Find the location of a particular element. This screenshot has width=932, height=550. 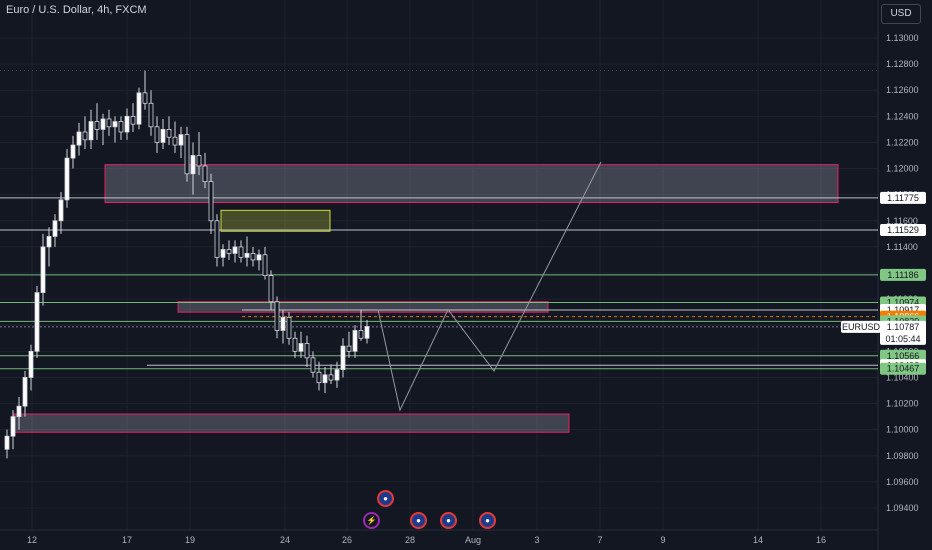

y-tick-label: 1.13000 is located at coordinates (902, 38).